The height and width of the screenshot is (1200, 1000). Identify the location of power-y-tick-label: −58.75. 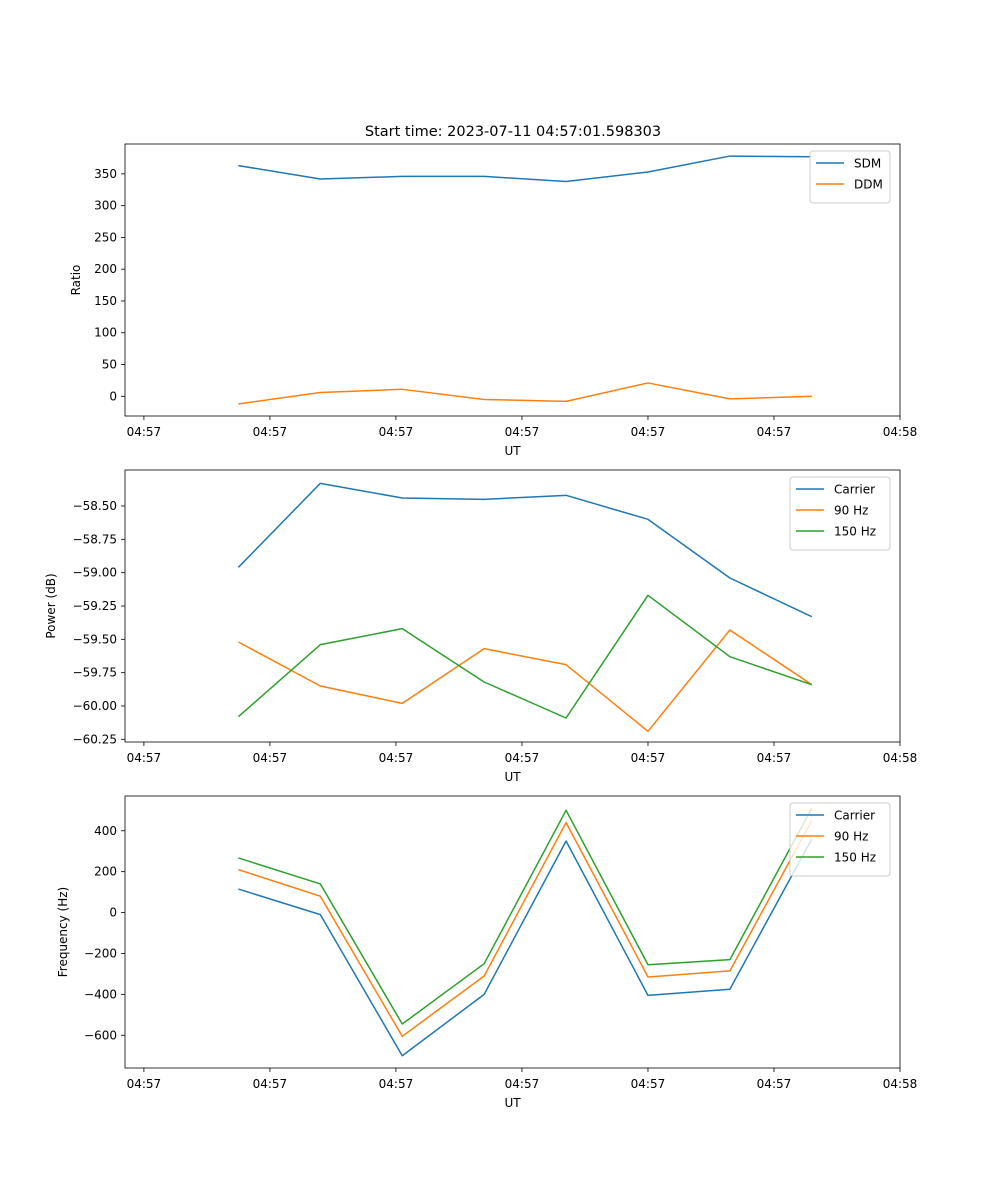
(95, 539).